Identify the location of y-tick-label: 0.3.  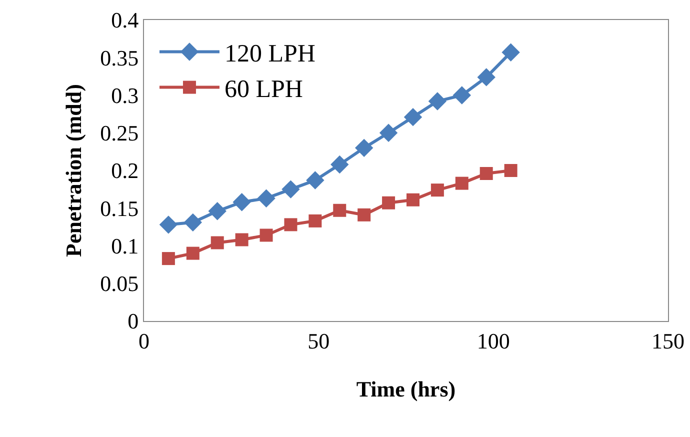
(125, 95).